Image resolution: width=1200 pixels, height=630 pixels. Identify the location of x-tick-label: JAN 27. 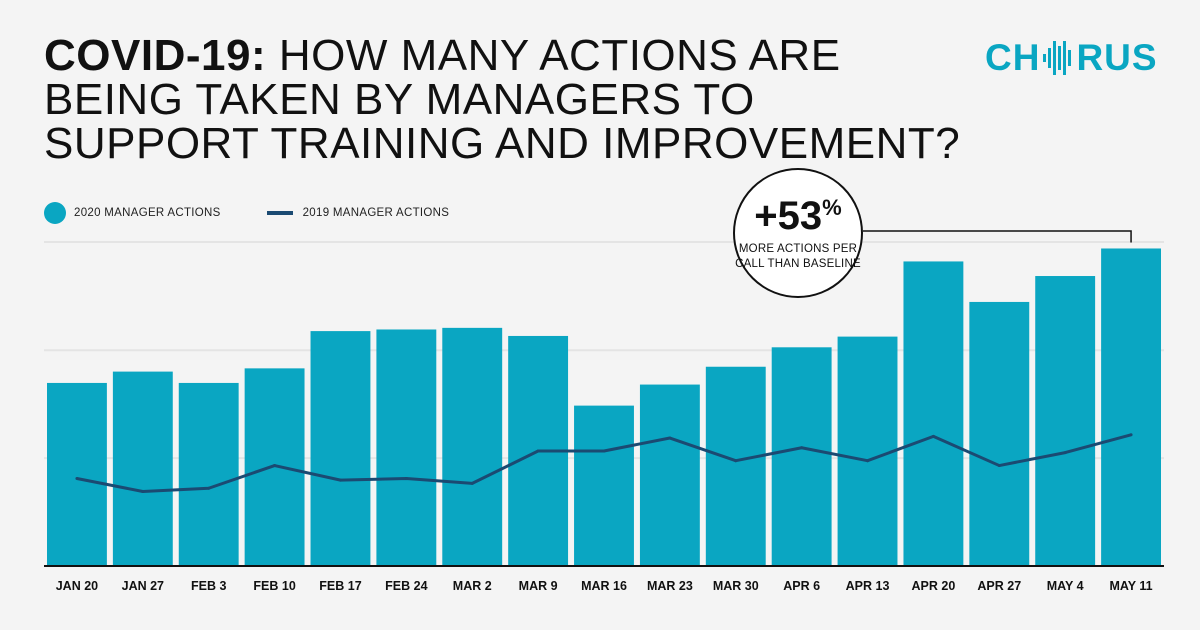
(143, 586).